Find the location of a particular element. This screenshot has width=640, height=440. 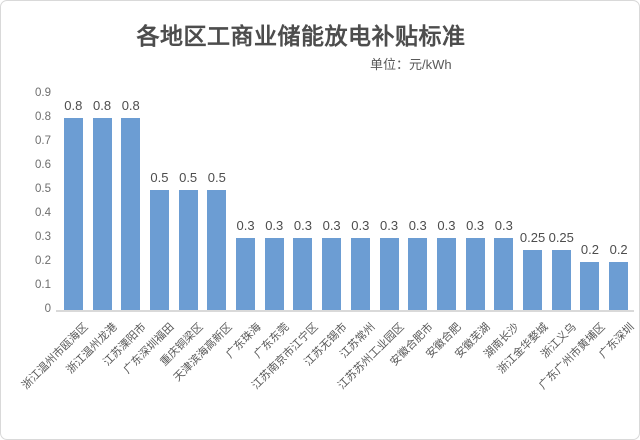

y-axis-tick-label: 0.4 is located at coordinates (43, 213).